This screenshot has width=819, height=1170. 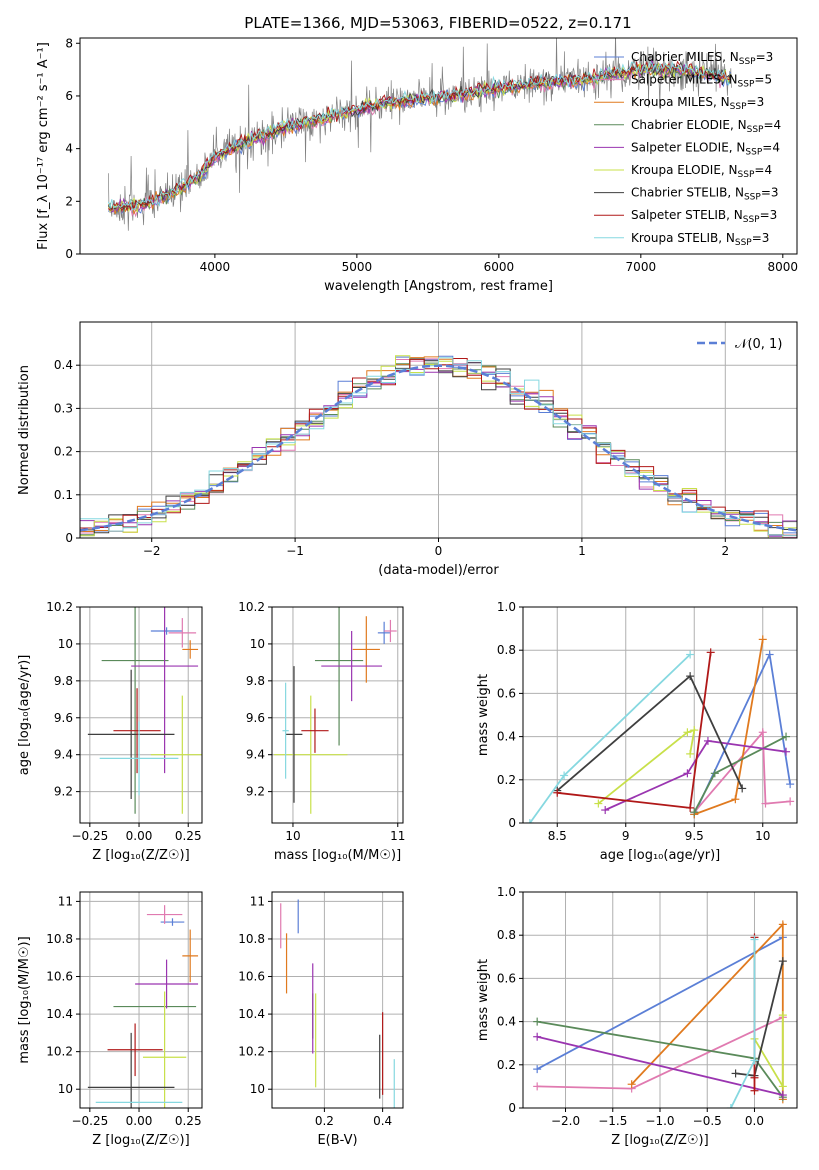 What do you see at coordinates (69, 43) in the screenshot?
I see `y-tick-label: 8` at bounding box center [69, 43].